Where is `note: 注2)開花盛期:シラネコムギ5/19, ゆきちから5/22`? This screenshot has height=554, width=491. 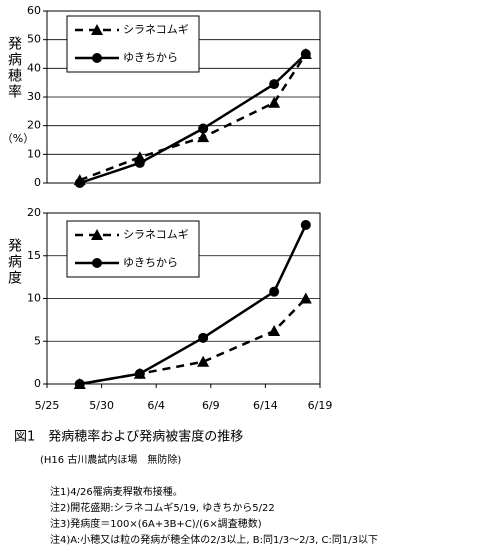
note: 注2)開花盛期:シラネコムギ5/19, ゆきちから5/22 is located at coordinates (162, 507).